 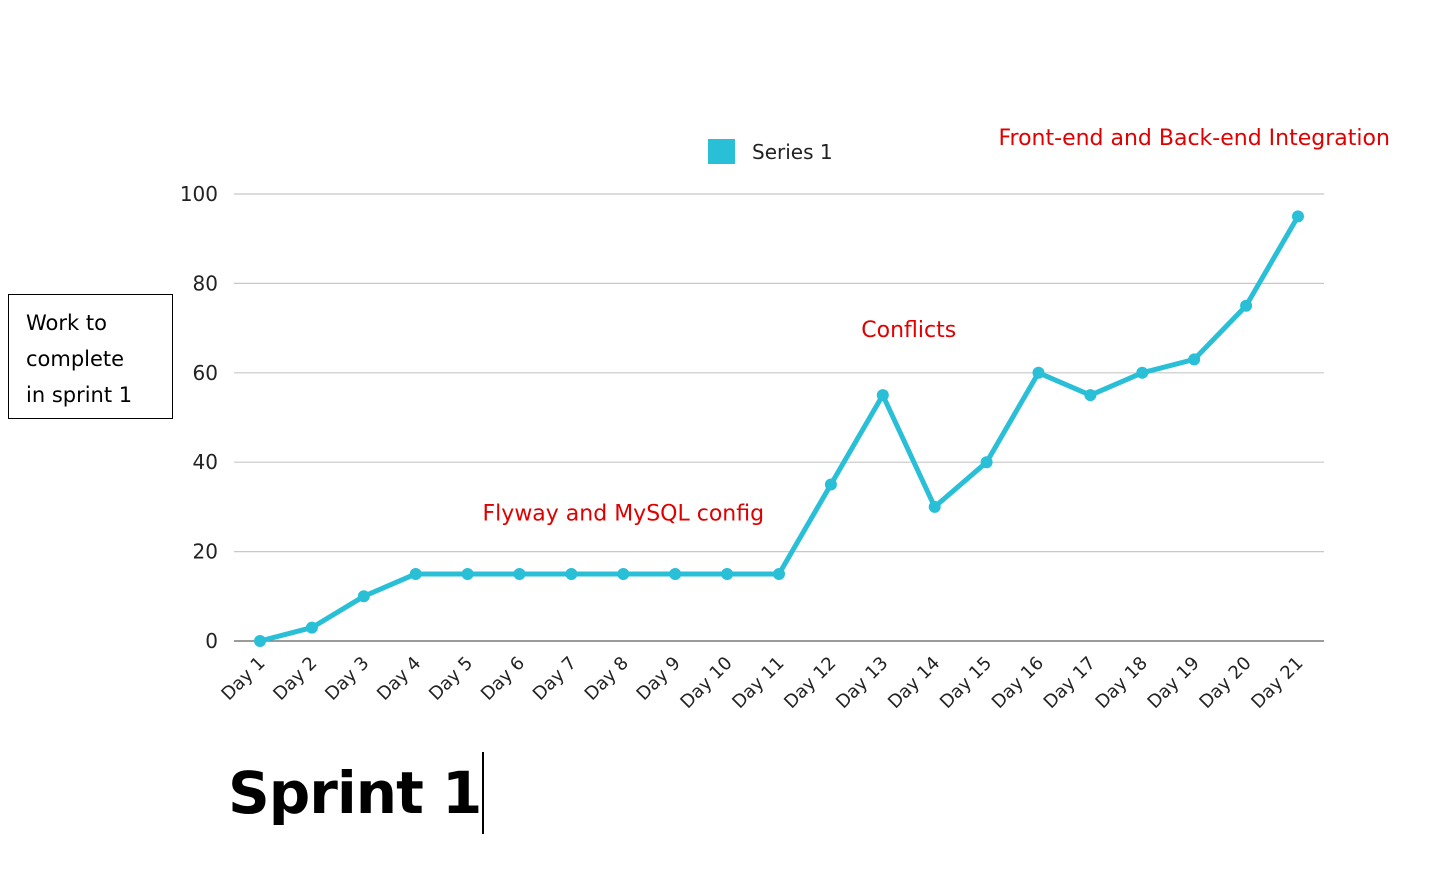 I want to click on legend: Series 1, so click(x=770, y=151).